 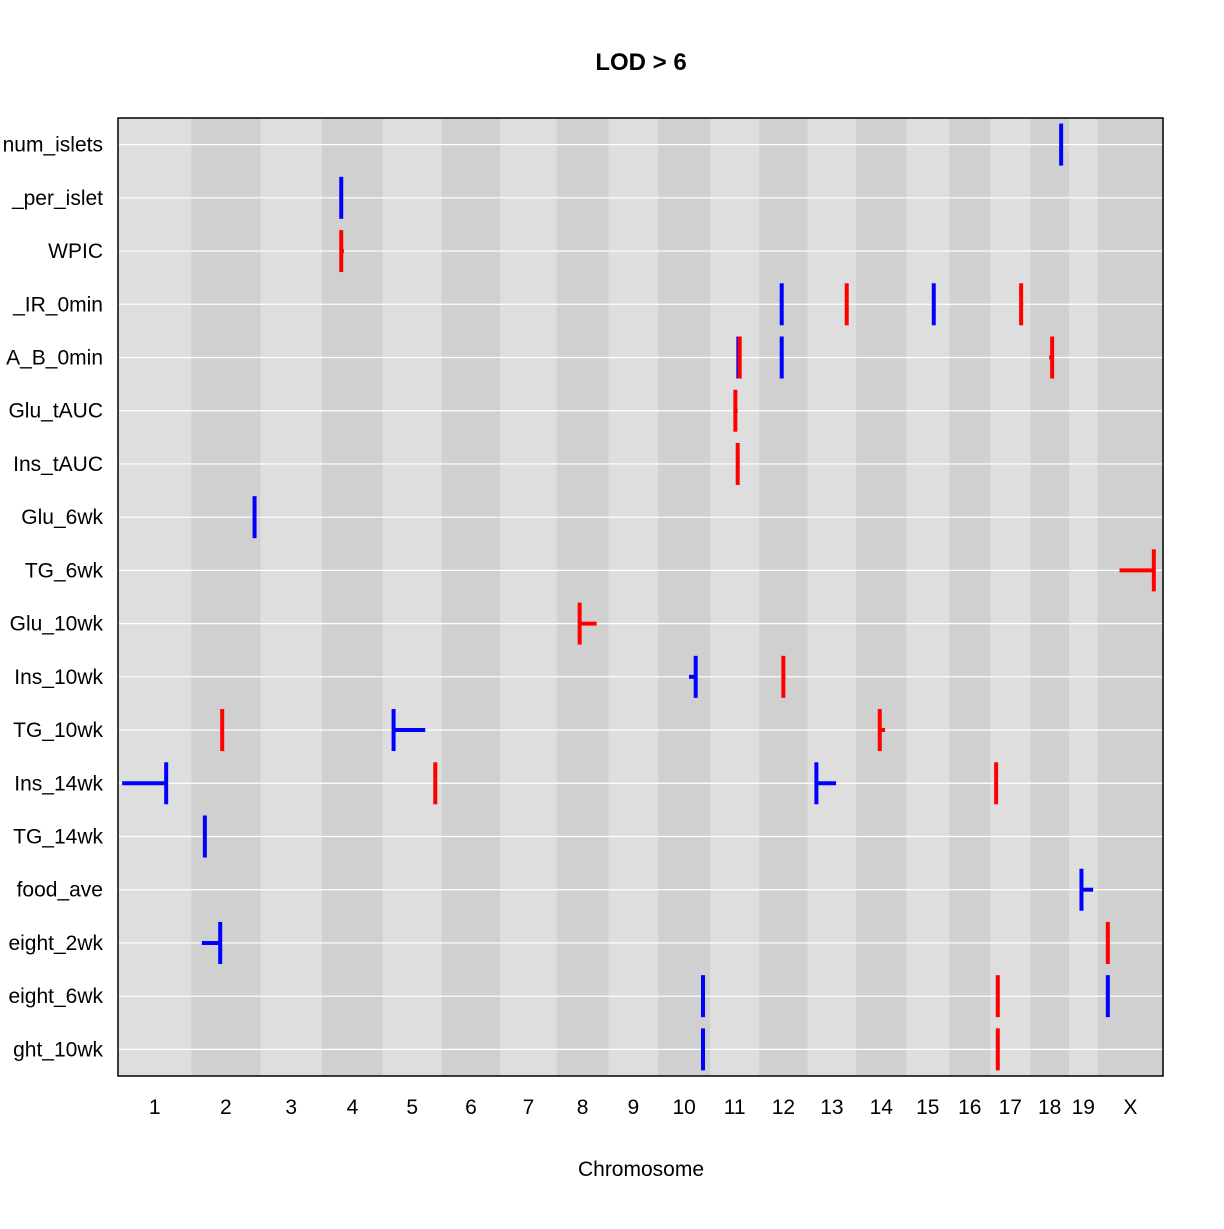 I want to click on x-tick-label-9: 9, so click(x=633, y=1107).